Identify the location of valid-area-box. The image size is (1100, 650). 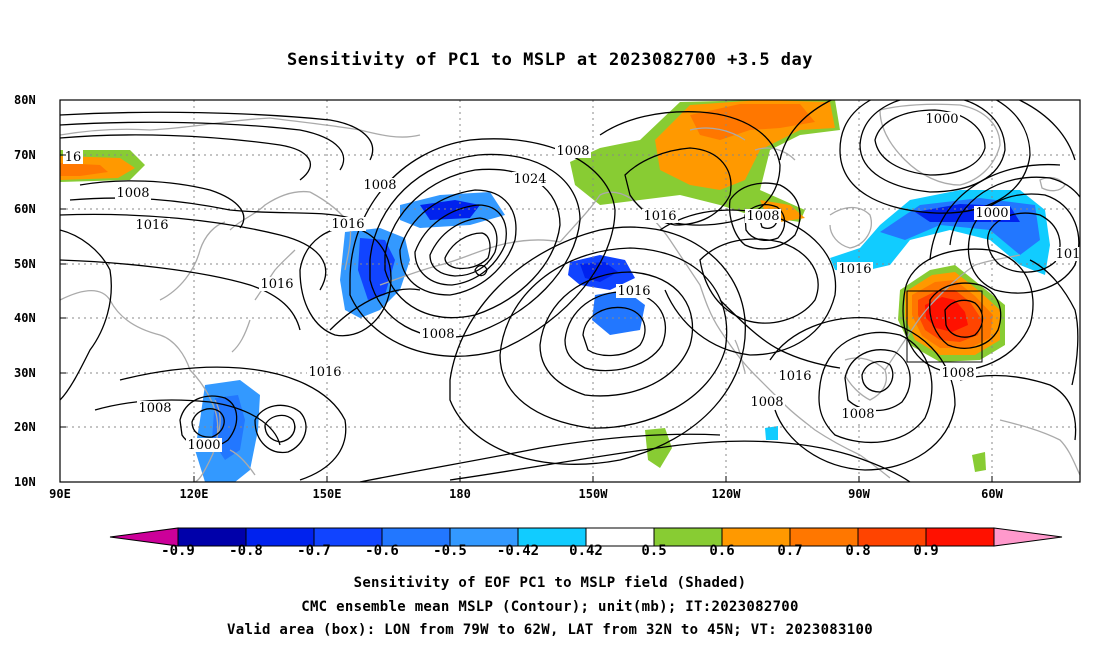
(944, 326).